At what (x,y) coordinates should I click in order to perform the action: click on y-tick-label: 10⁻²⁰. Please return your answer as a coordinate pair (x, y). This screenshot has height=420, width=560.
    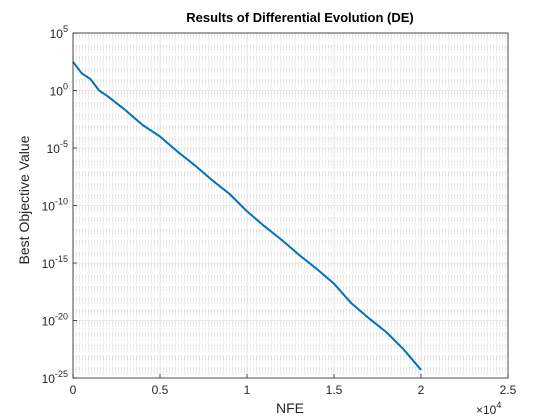
    Looking at the image, I should click on (55, 320).